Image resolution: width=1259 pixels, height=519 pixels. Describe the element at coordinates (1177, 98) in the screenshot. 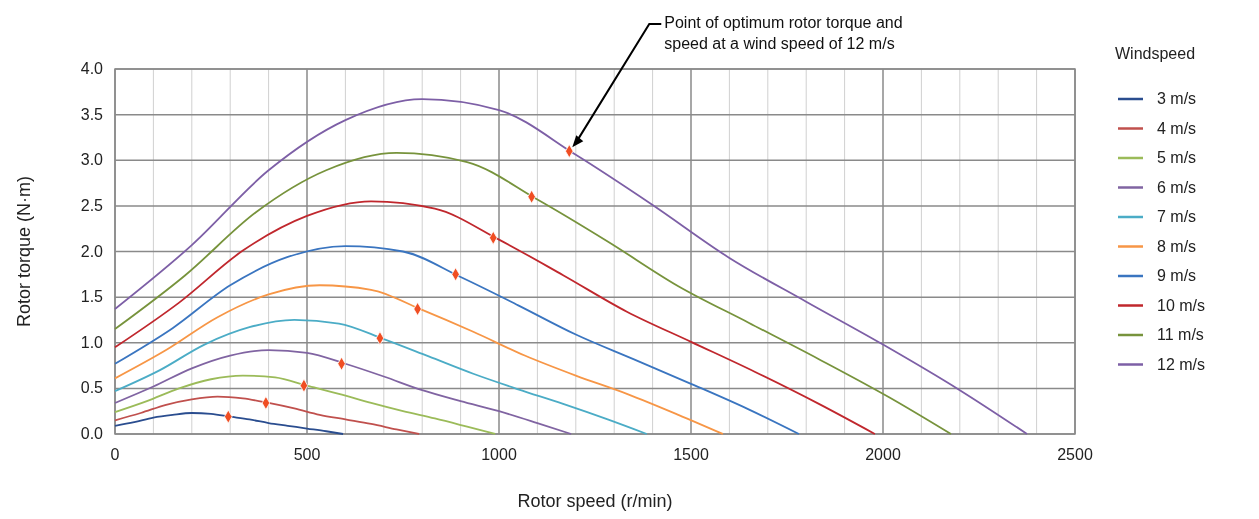

I see `legend-label: 3 m/s` at that location.